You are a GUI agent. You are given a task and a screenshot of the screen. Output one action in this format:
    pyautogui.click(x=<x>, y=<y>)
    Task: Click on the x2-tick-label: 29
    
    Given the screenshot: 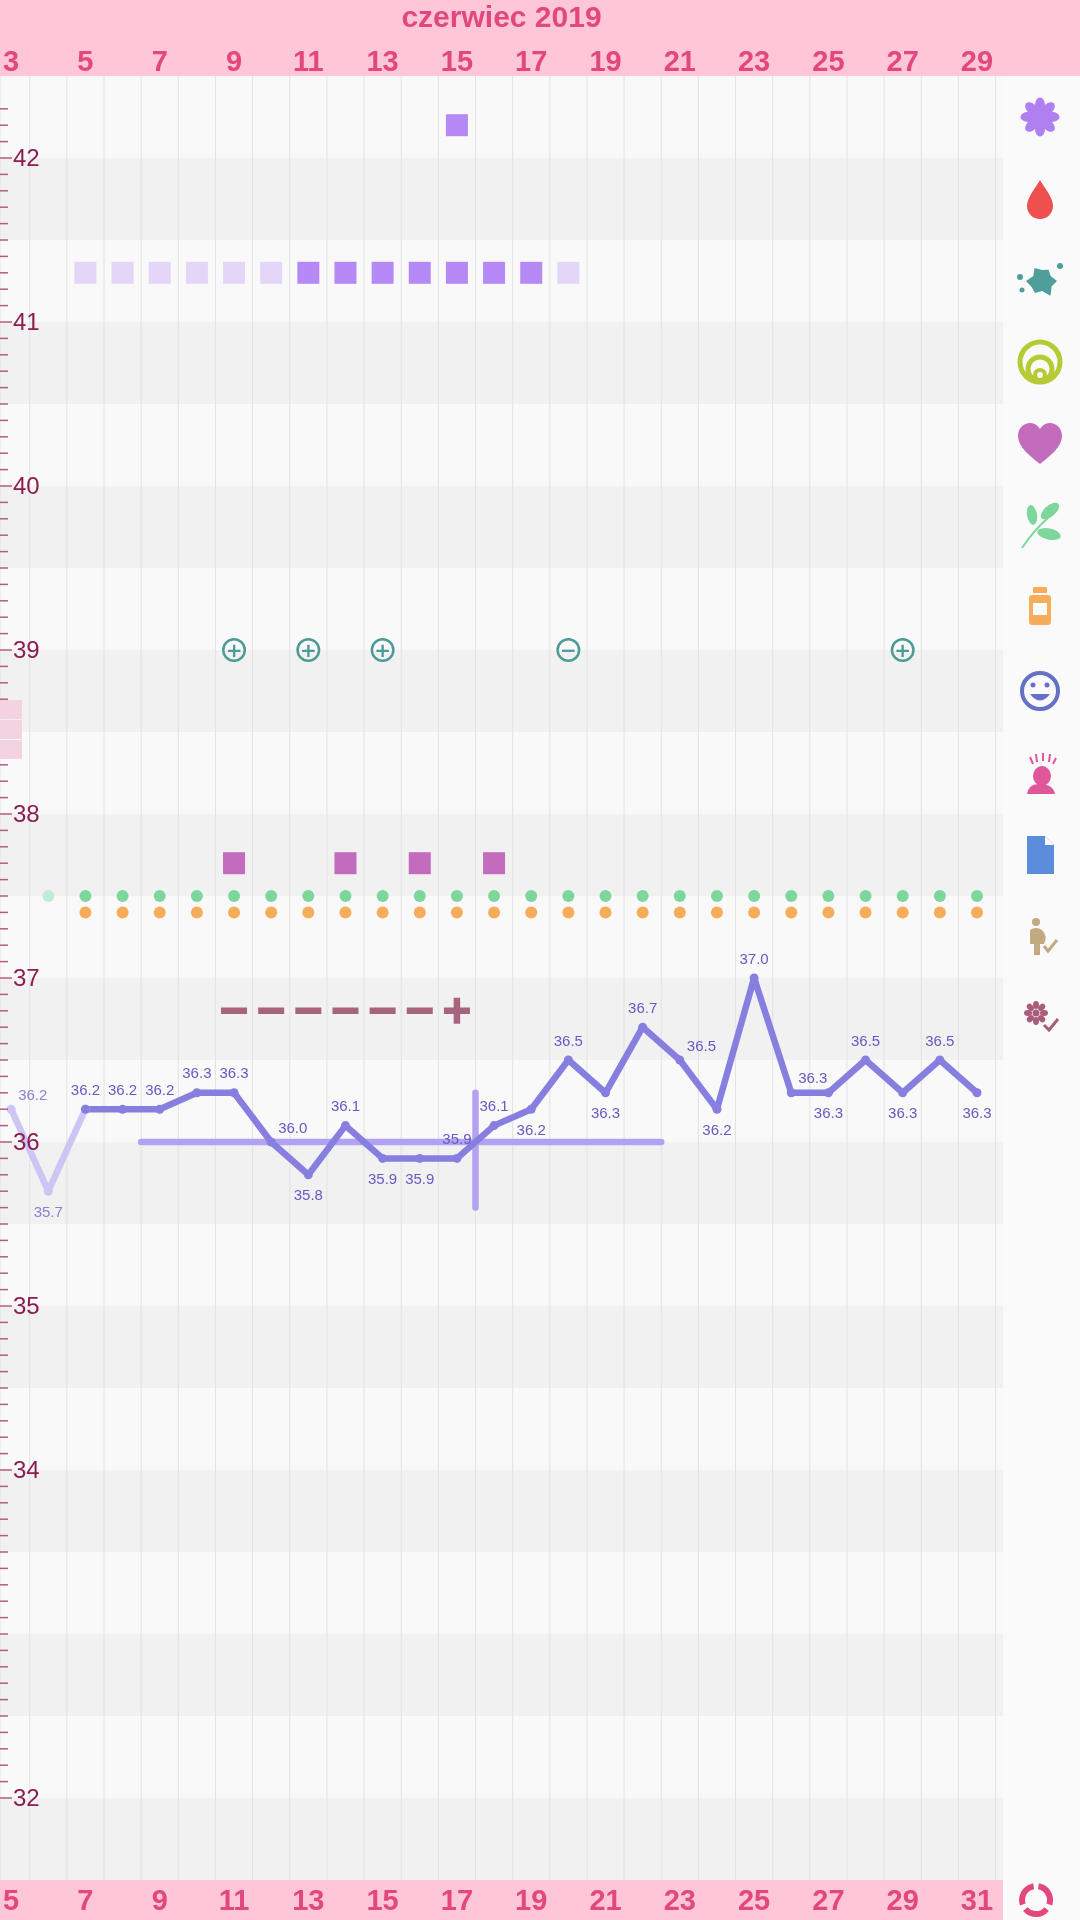 What is the action you would take?
    pyautogui.click(x=977, y=61)
    